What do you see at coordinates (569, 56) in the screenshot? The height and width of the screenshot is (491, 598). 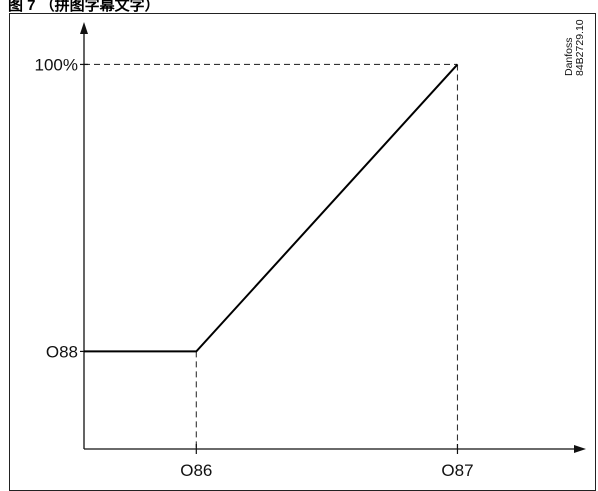 I see `reference-brand: Danfoss` at bounding box center [569, 56].